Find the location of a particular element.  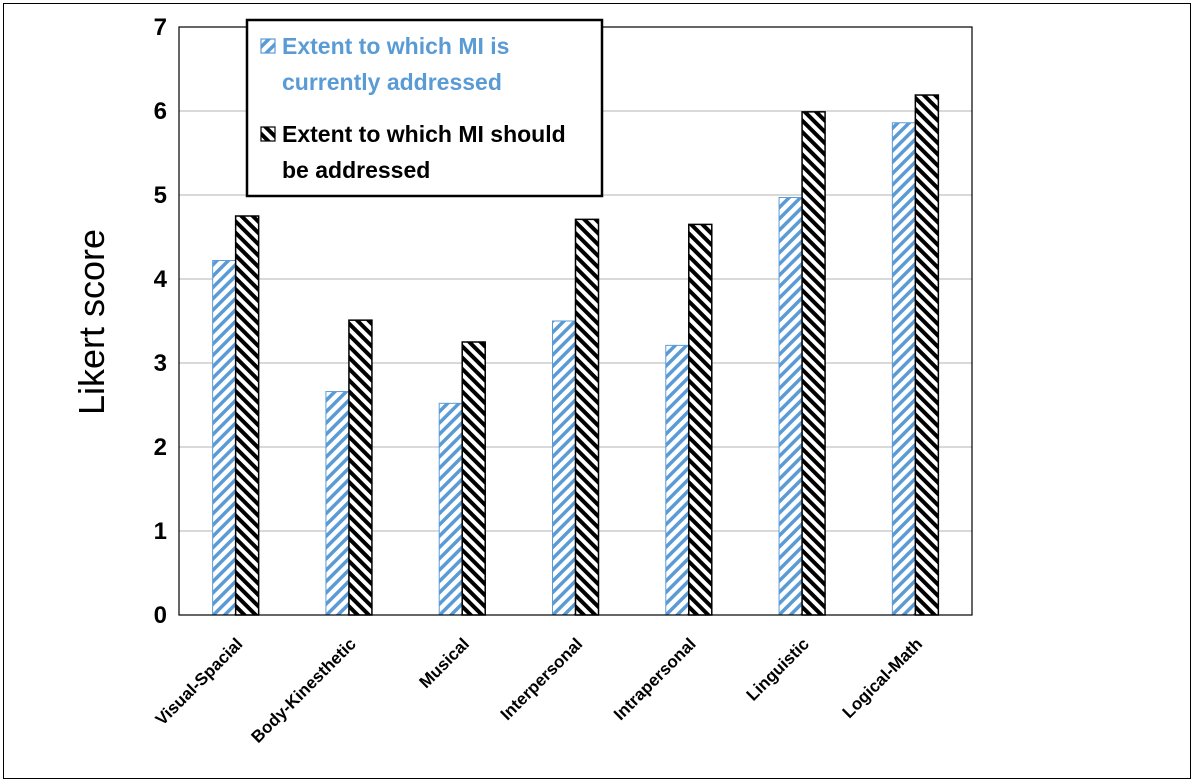

x-tick-label: Visual-Spacial is located at coordinates (199, 681).